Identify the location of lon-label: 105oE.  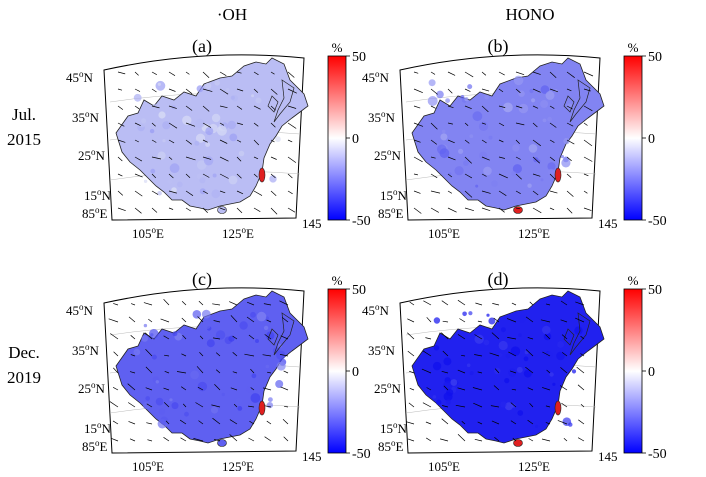
(148, 233).